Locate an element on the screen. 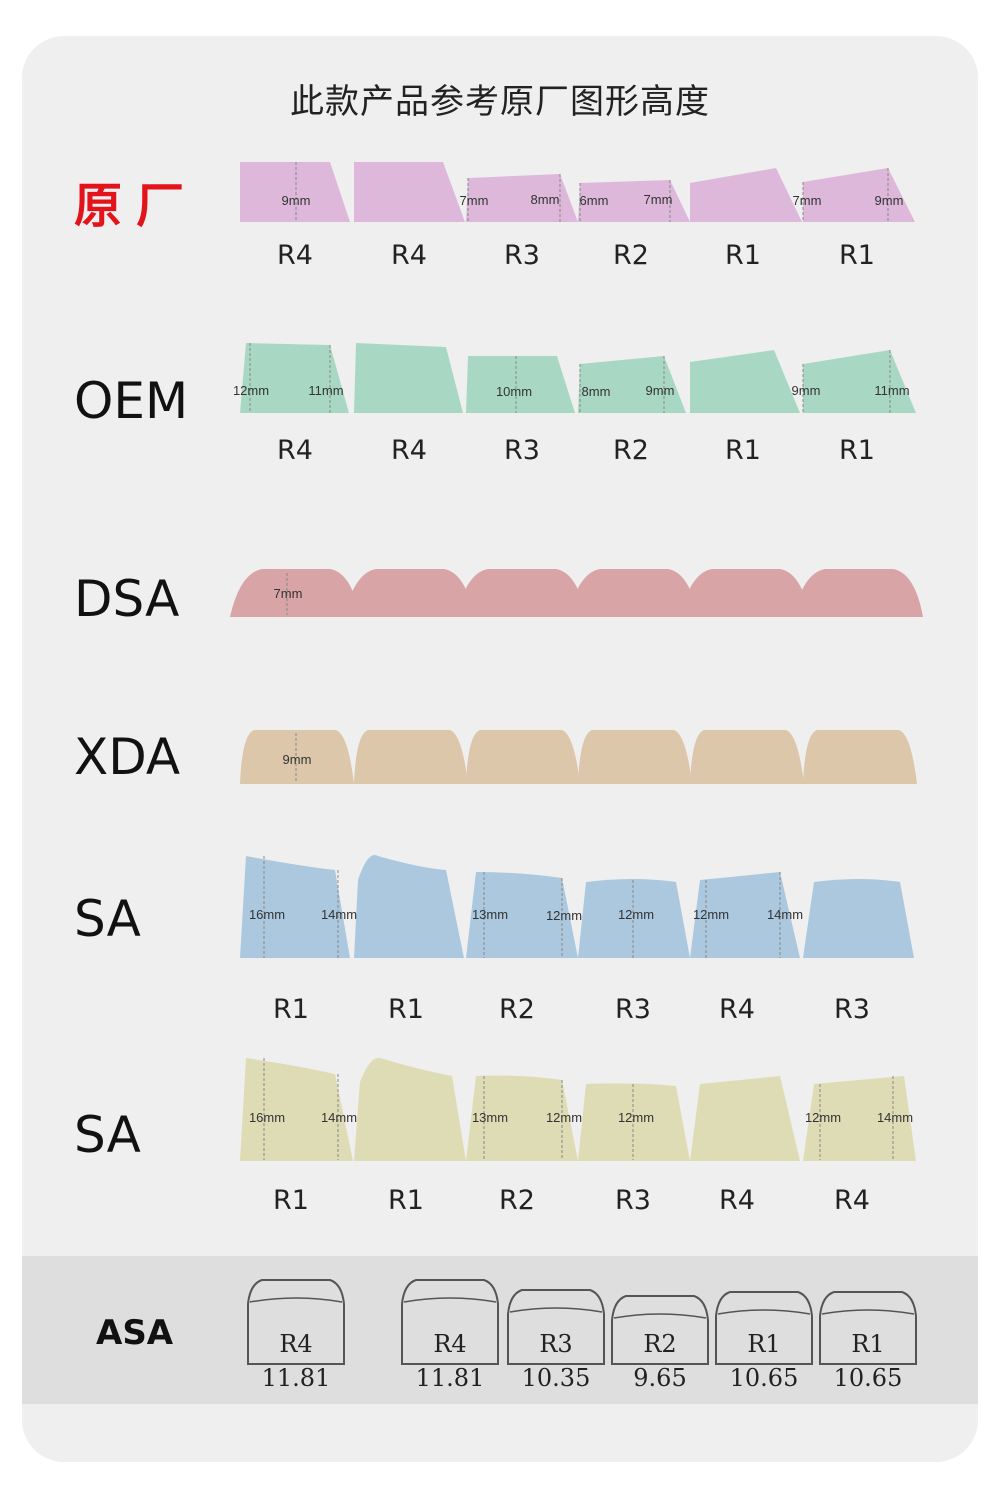  sa2-row-key-label: R2 is located at coordinates (517, 1200).